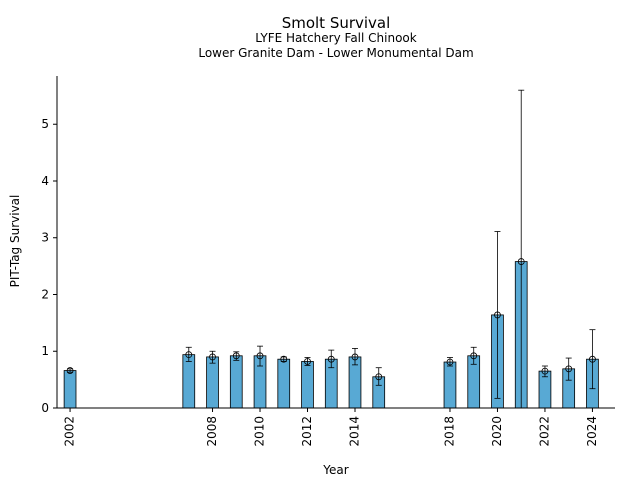  I want to click on y-tick-label-4: 4, so click(45, 181).